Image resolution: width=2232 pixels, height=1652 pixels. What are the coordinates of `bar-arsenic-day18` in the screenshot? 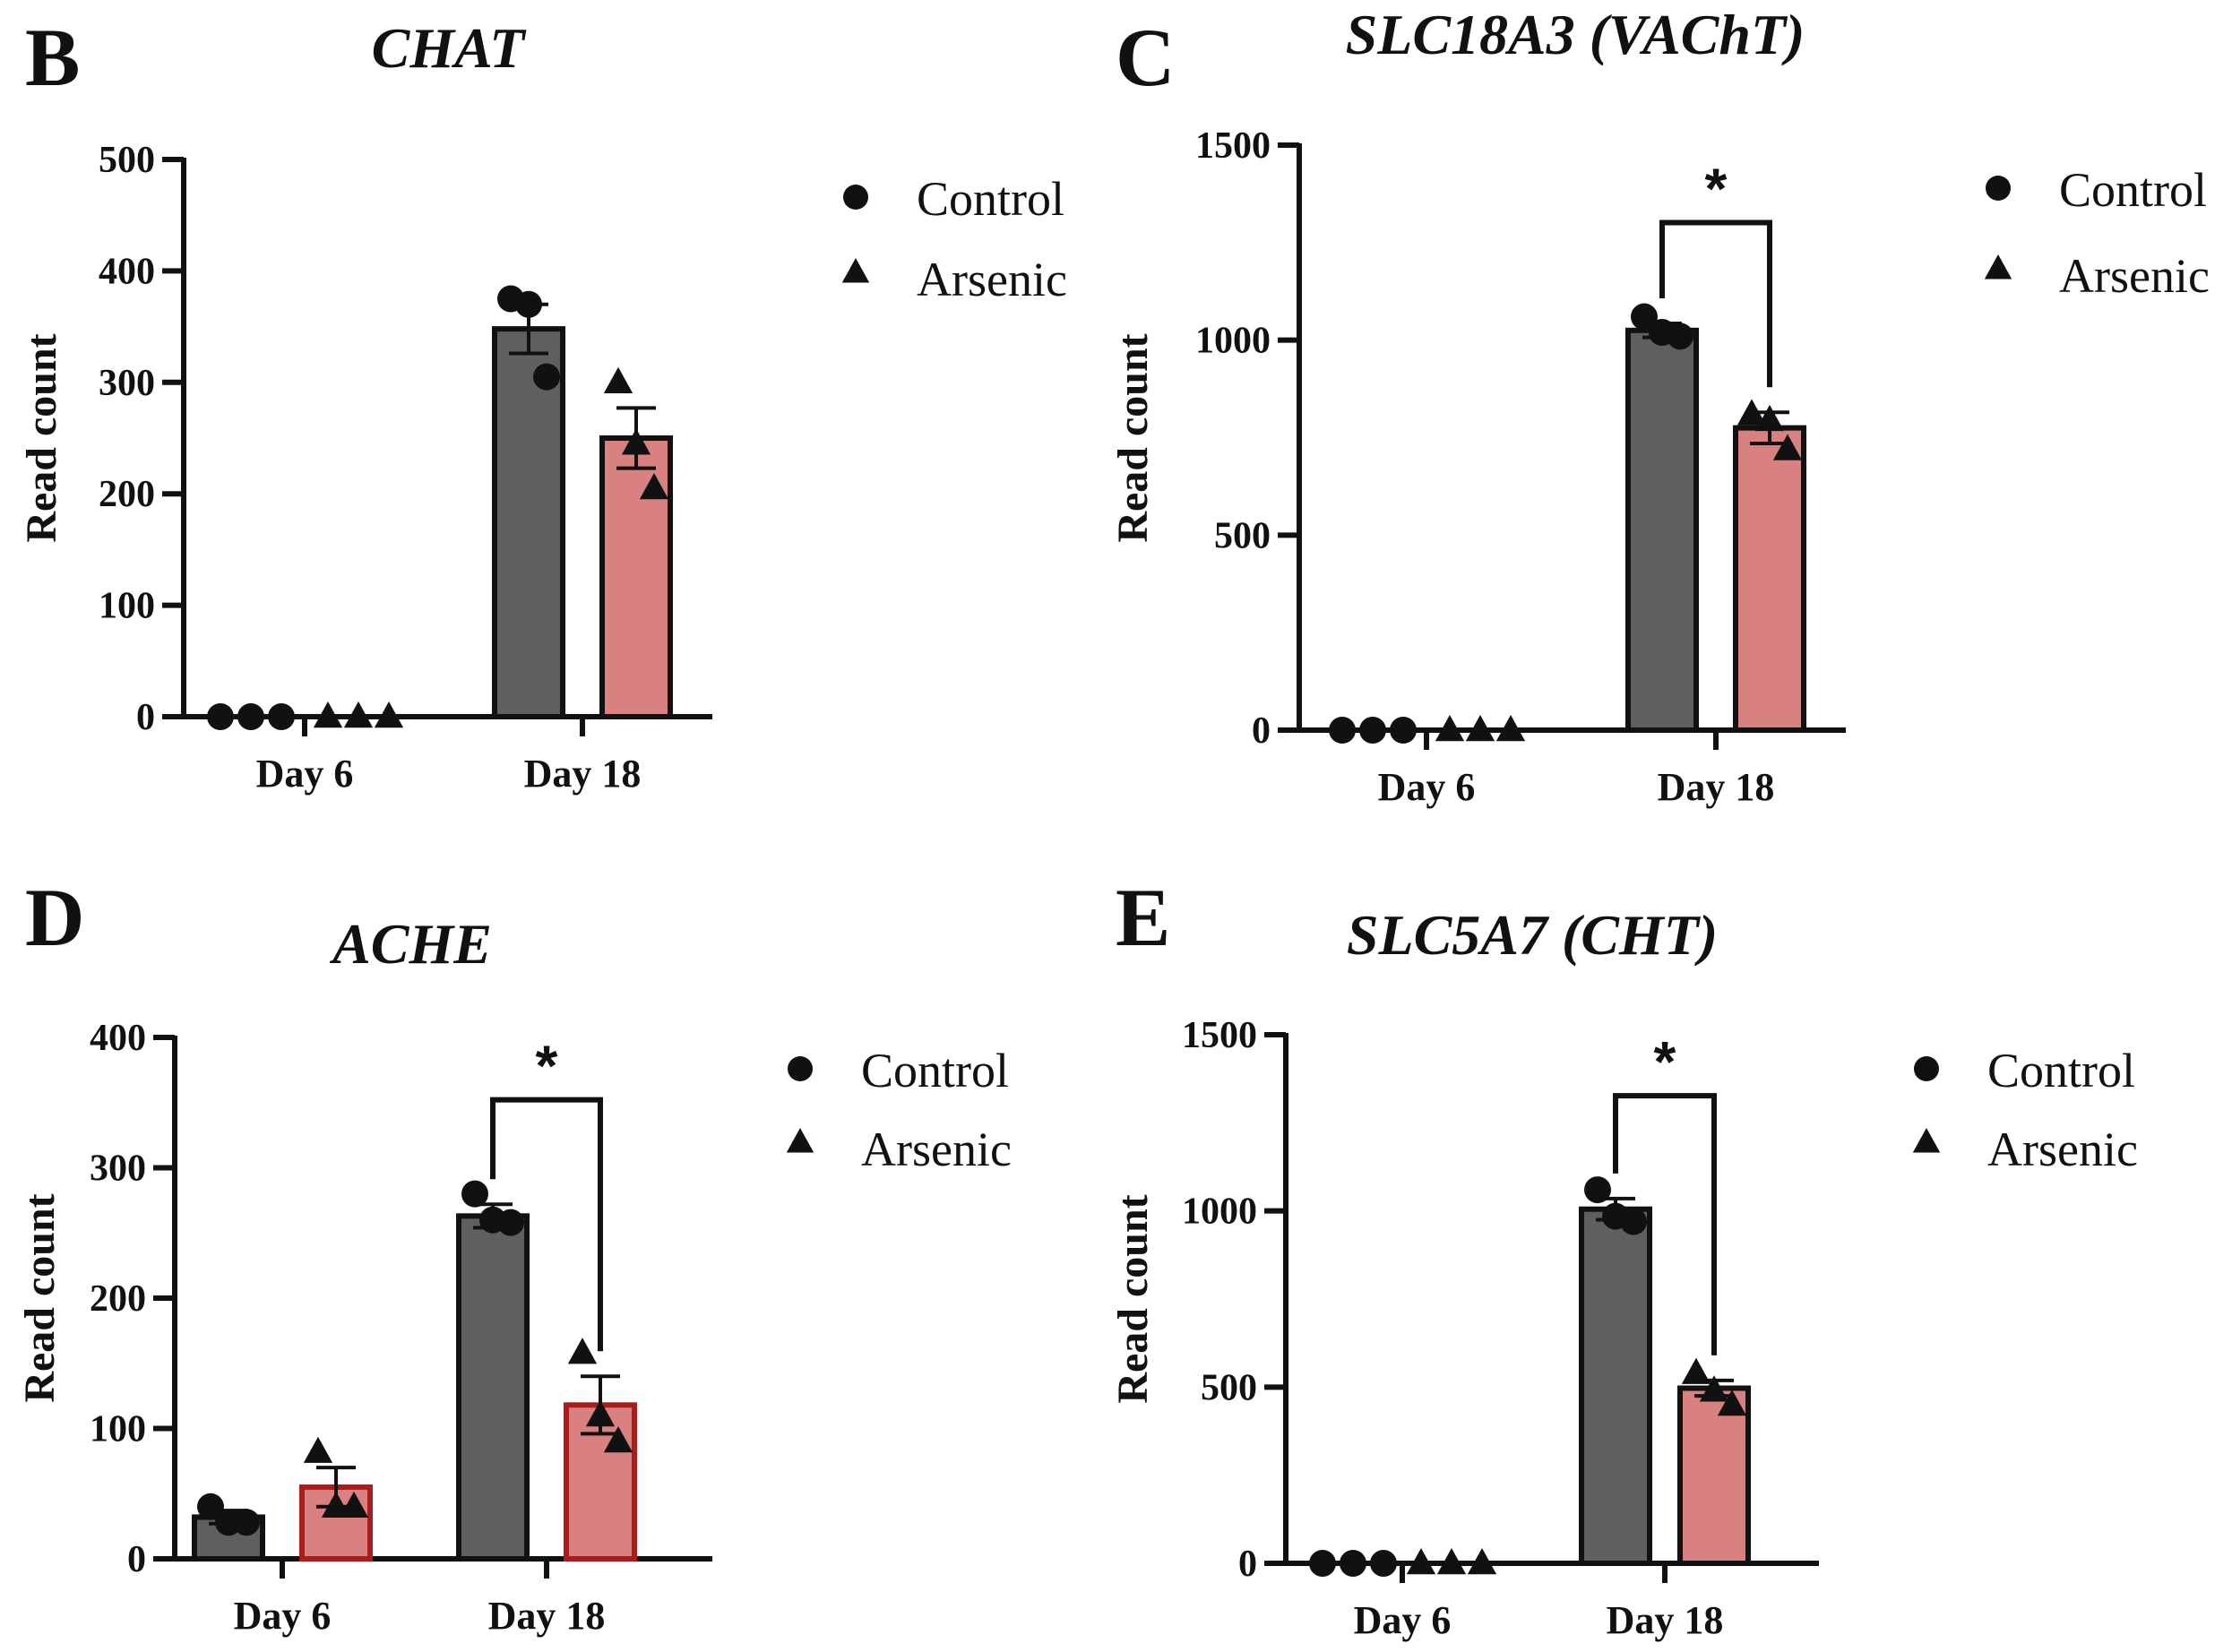 It's located at (636, 577).